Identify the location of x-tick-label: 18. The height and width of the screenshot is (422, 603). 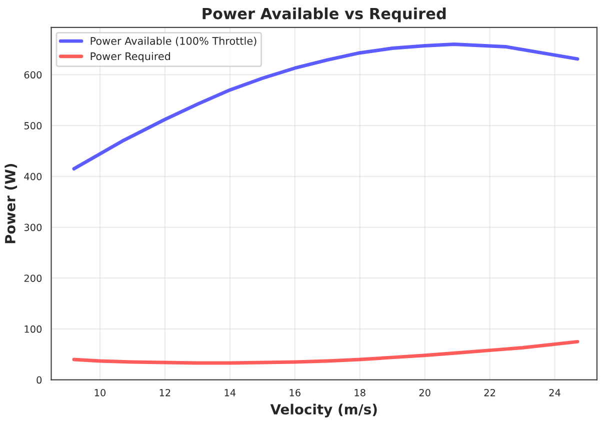
(360, 392).